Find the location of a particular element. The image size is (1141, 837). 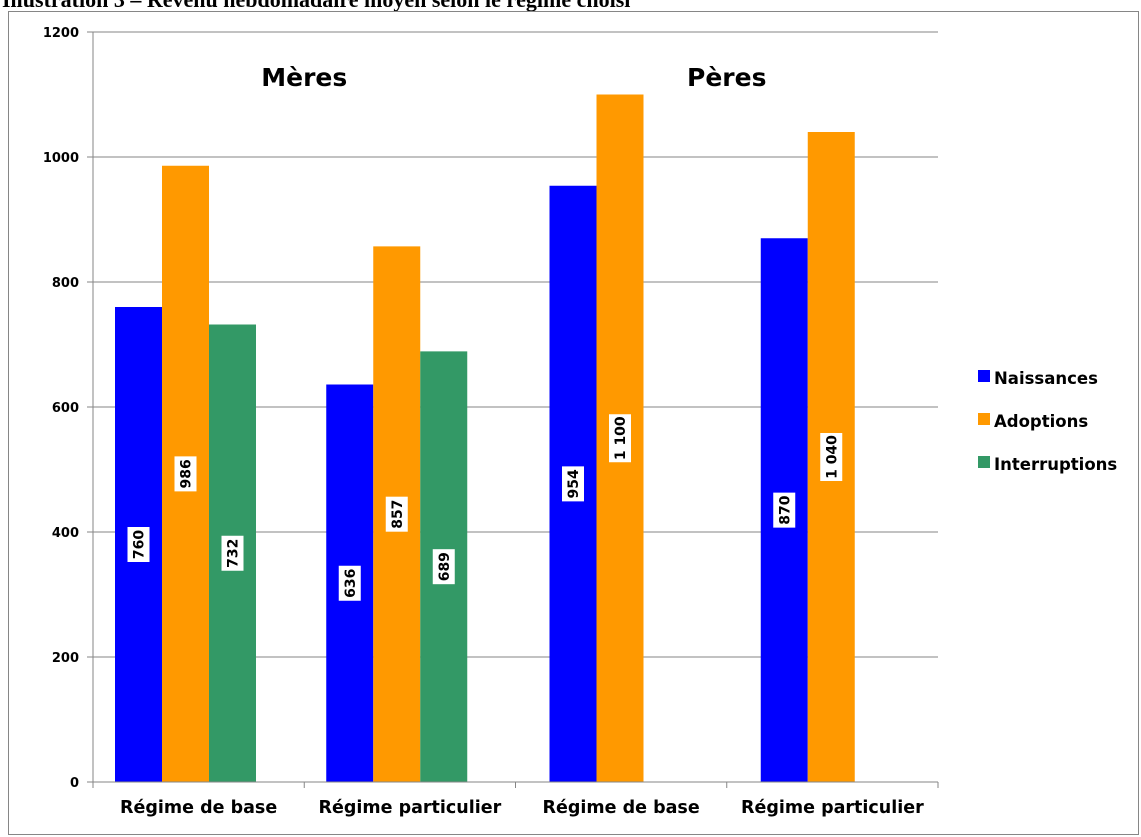

group-labels: Mères Pères is located at coordinates (513, 77).